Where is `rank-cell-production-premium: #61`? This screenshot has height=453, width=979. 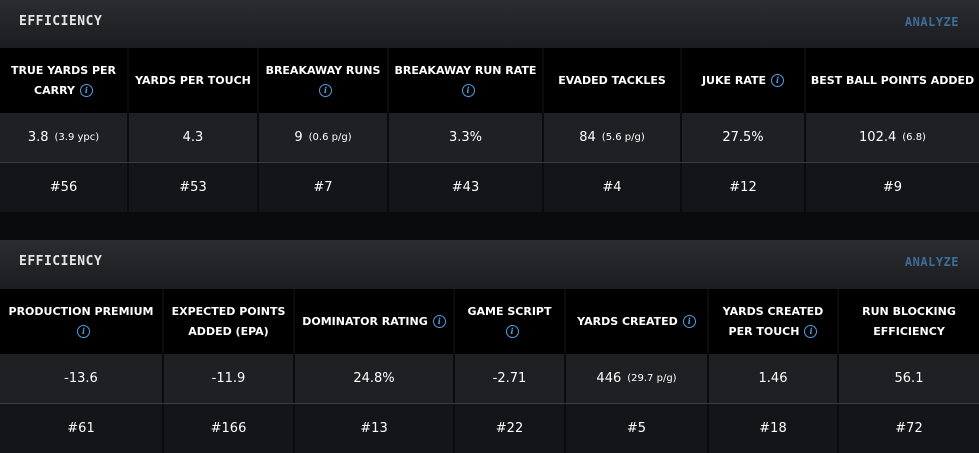 rank-cell-production-premium: #61 is located at coordinates (82, 428).